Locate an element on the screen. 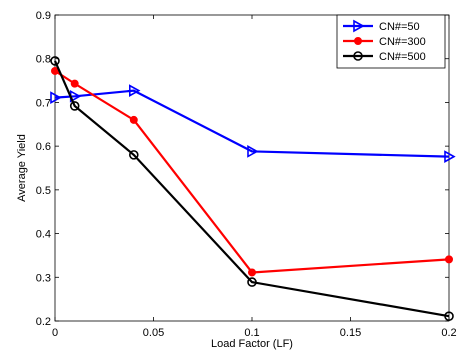  y-axis-label: Average Yield is located at coordinates (22, 168).